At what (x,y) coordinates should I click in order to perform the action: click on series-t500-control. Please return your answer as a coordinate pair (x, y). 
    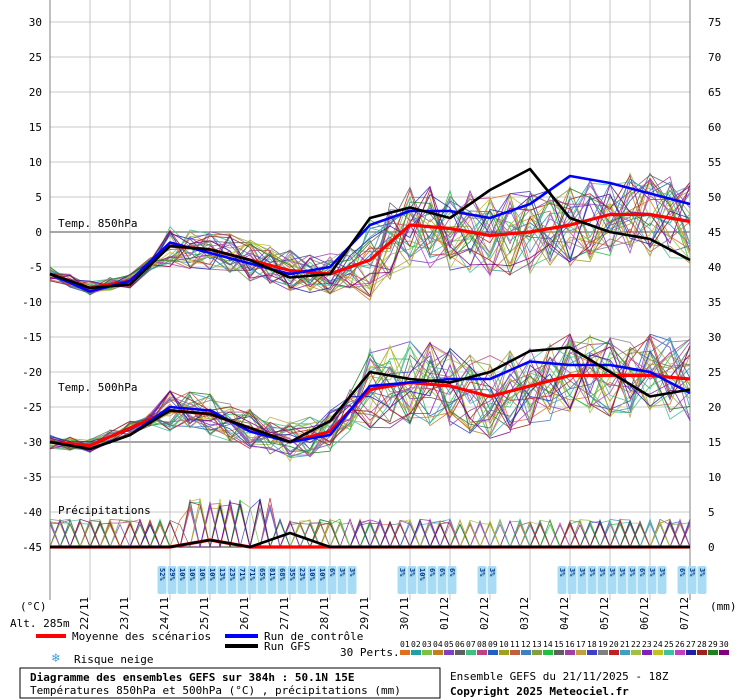
    Looking at the image, I should click on (370, 405).